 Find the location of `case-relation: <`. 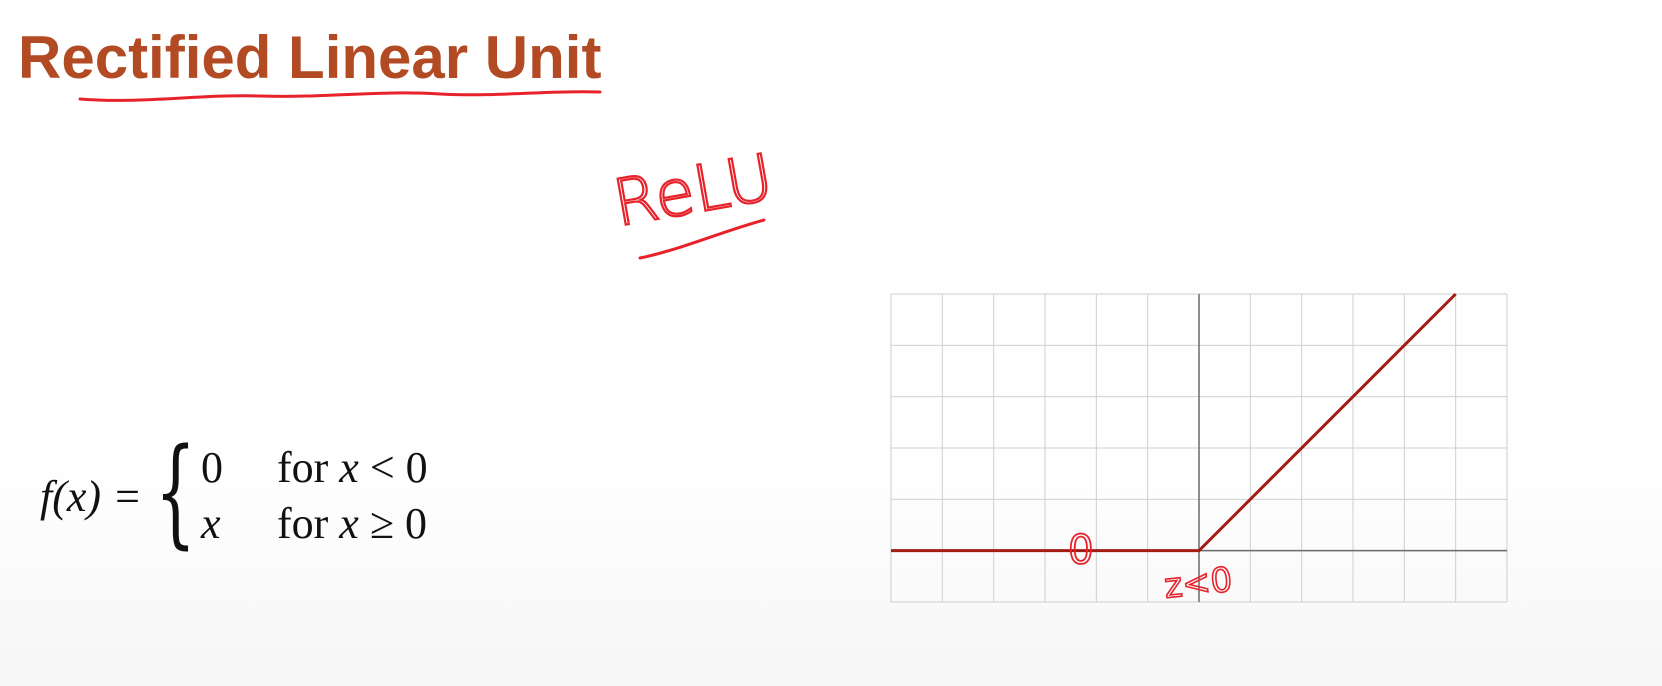

case-relation: < is located at coordinates (382, 467).